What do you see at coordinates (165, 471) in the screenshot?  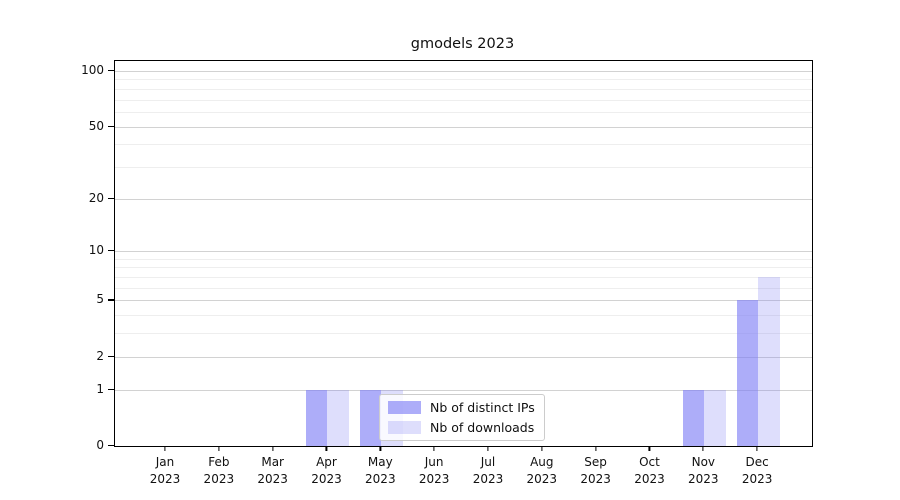 I see `x-tick-label: Jan 2023` at bounding box center [165, 471].